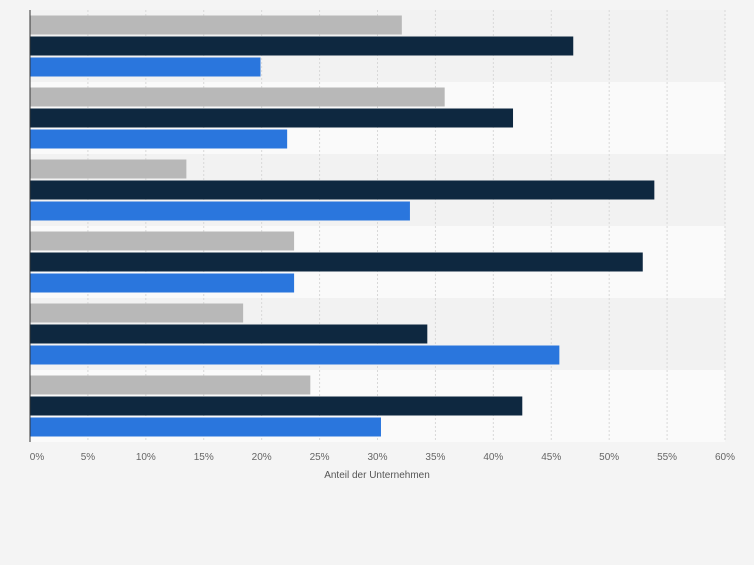 This screenshot has width=754, height=565. Describe the element at coordinates (146, 457) in the screenshot. I see `x-tick-label: 10%` at that location.